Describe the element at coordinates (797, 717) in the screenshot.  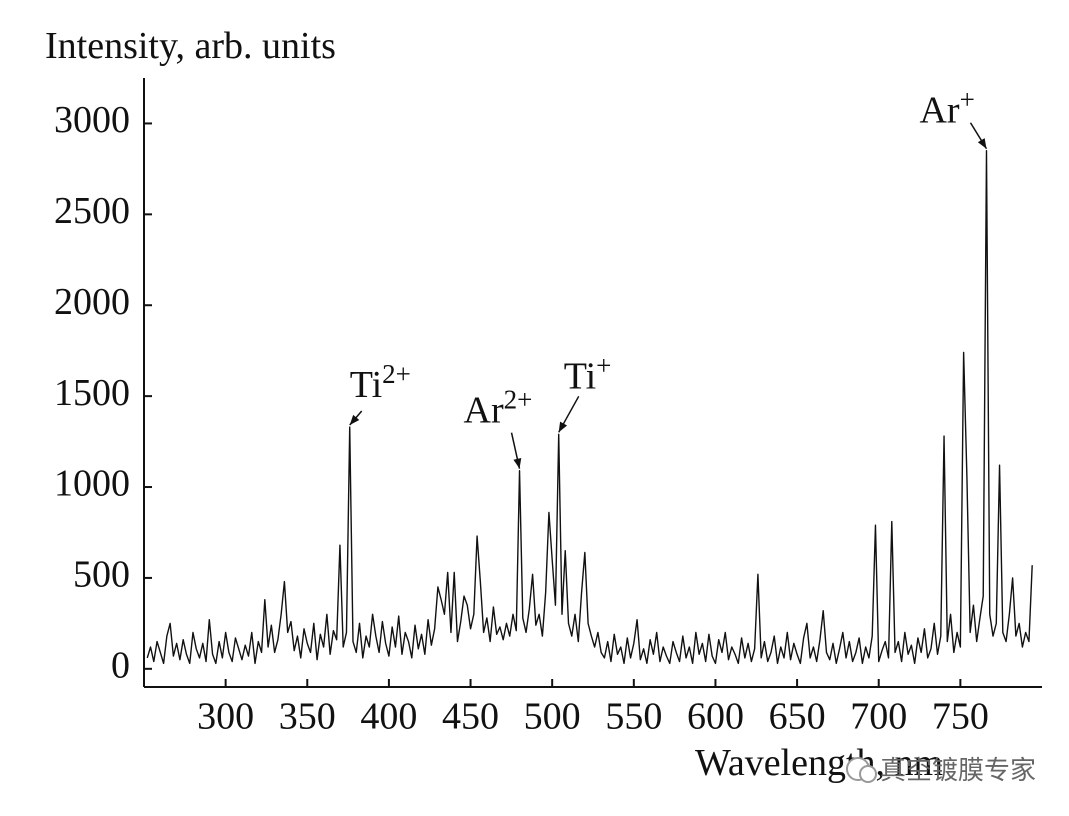
I see `x-tick-label: 650` at that location.